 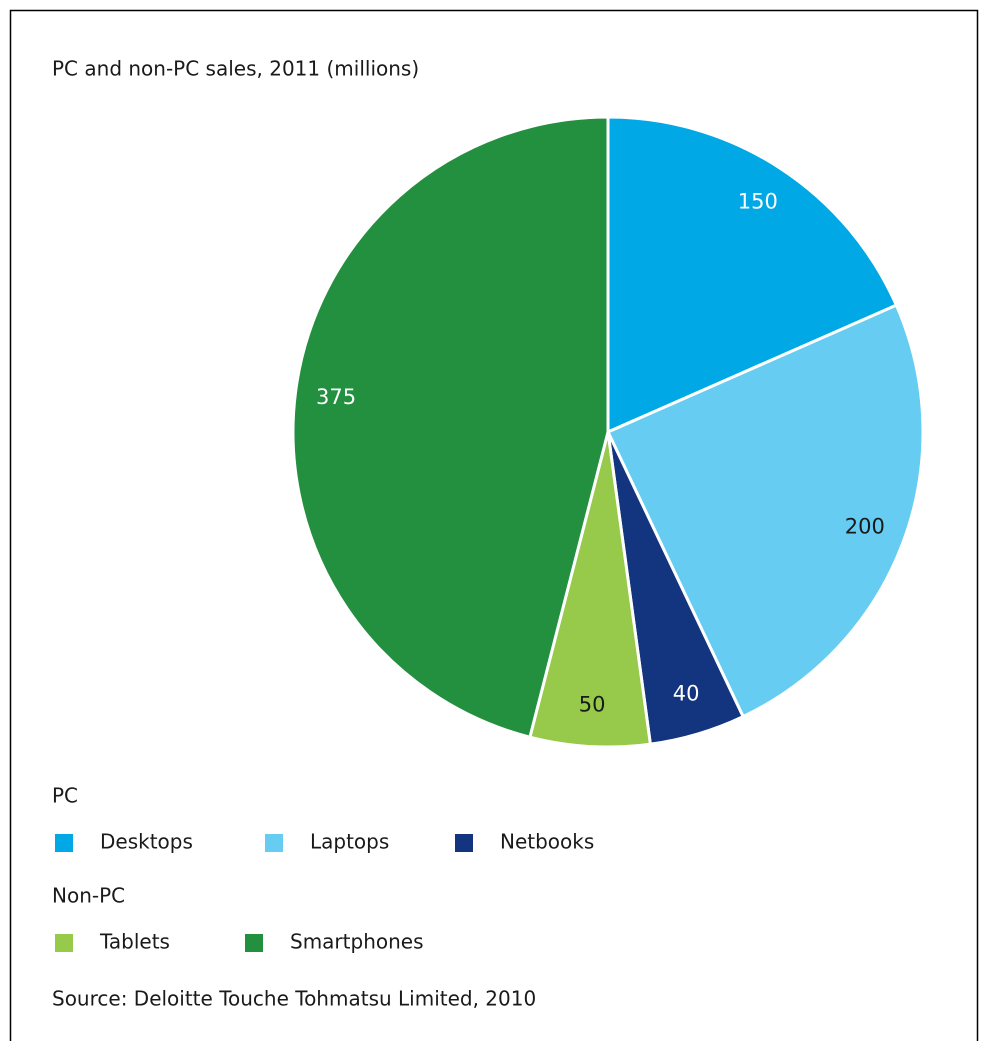 I want to click on legend-label: Netbooks, so click(x=547, y=842).